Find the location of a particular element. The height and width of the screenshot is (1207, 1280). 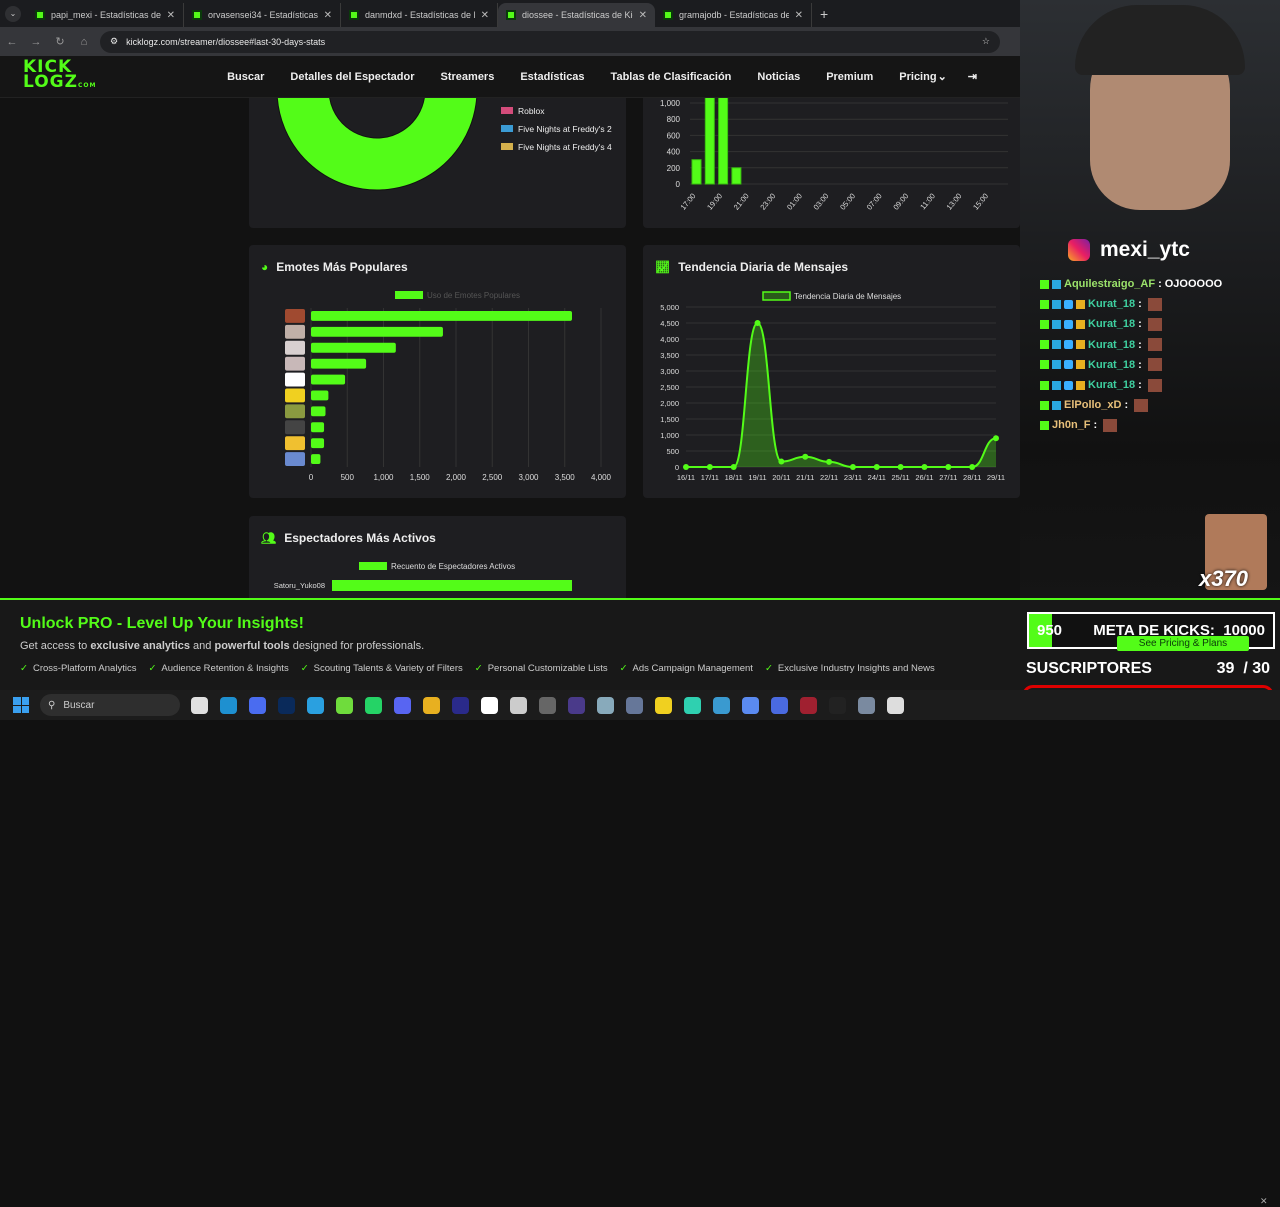

hour-bar is located at coordinates (696, 172).